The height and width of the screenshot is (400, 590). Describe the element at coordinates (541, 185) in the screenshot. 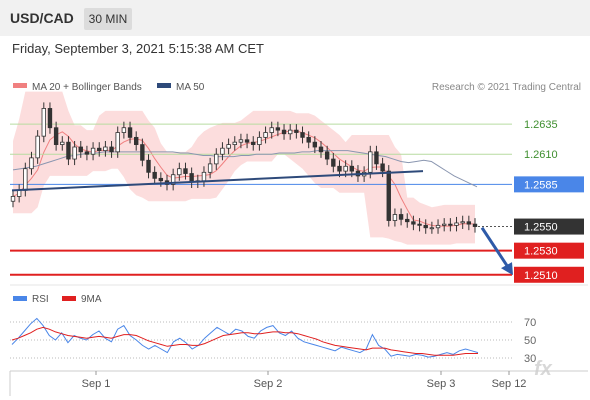

I see `level-label-1.2585: 1.2585` at that location.